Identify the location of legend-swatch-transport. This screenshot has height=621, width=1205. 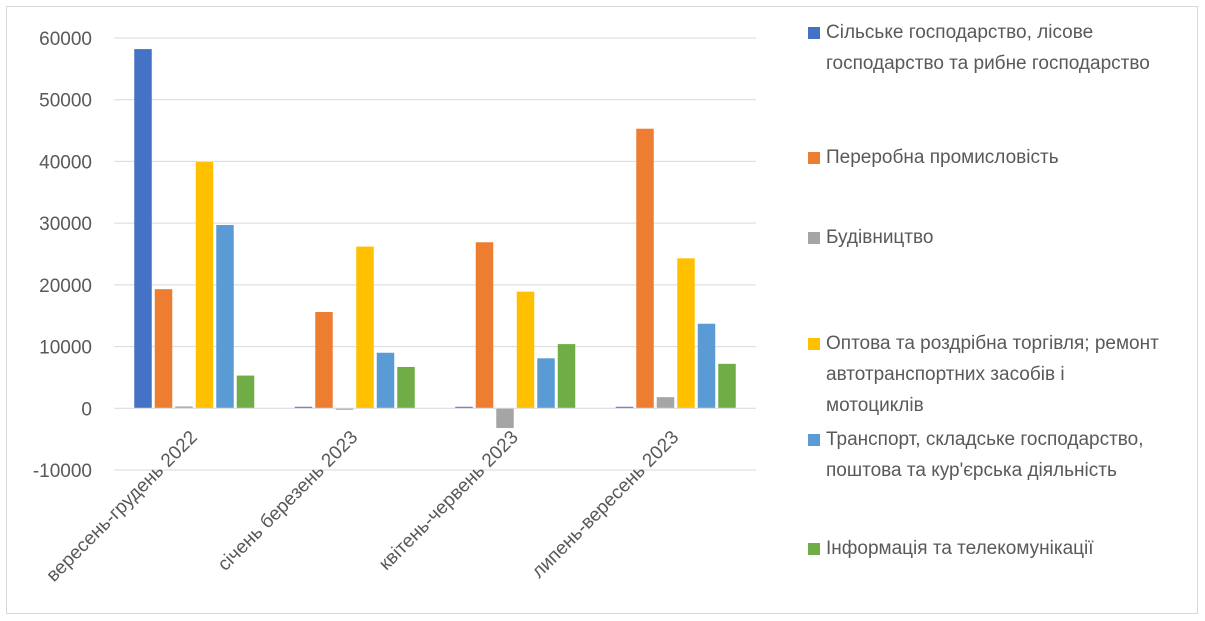
(814, 440).